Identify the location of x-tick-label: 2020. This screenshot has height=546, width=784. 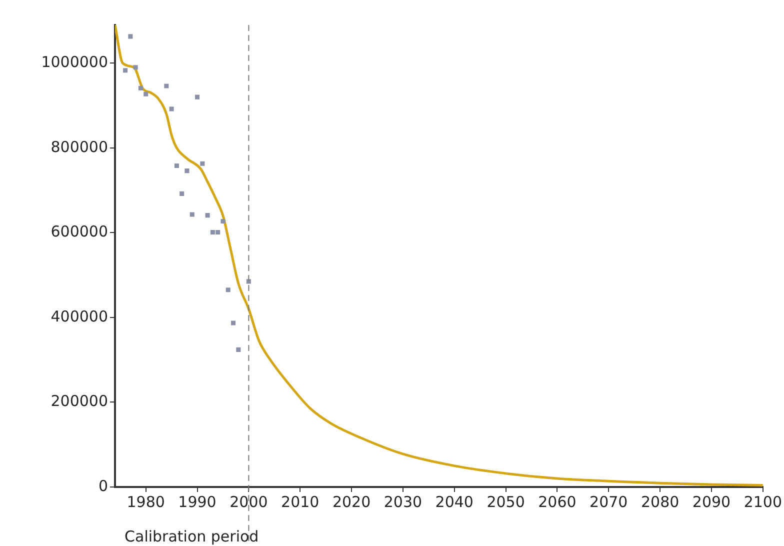
(351, 501).